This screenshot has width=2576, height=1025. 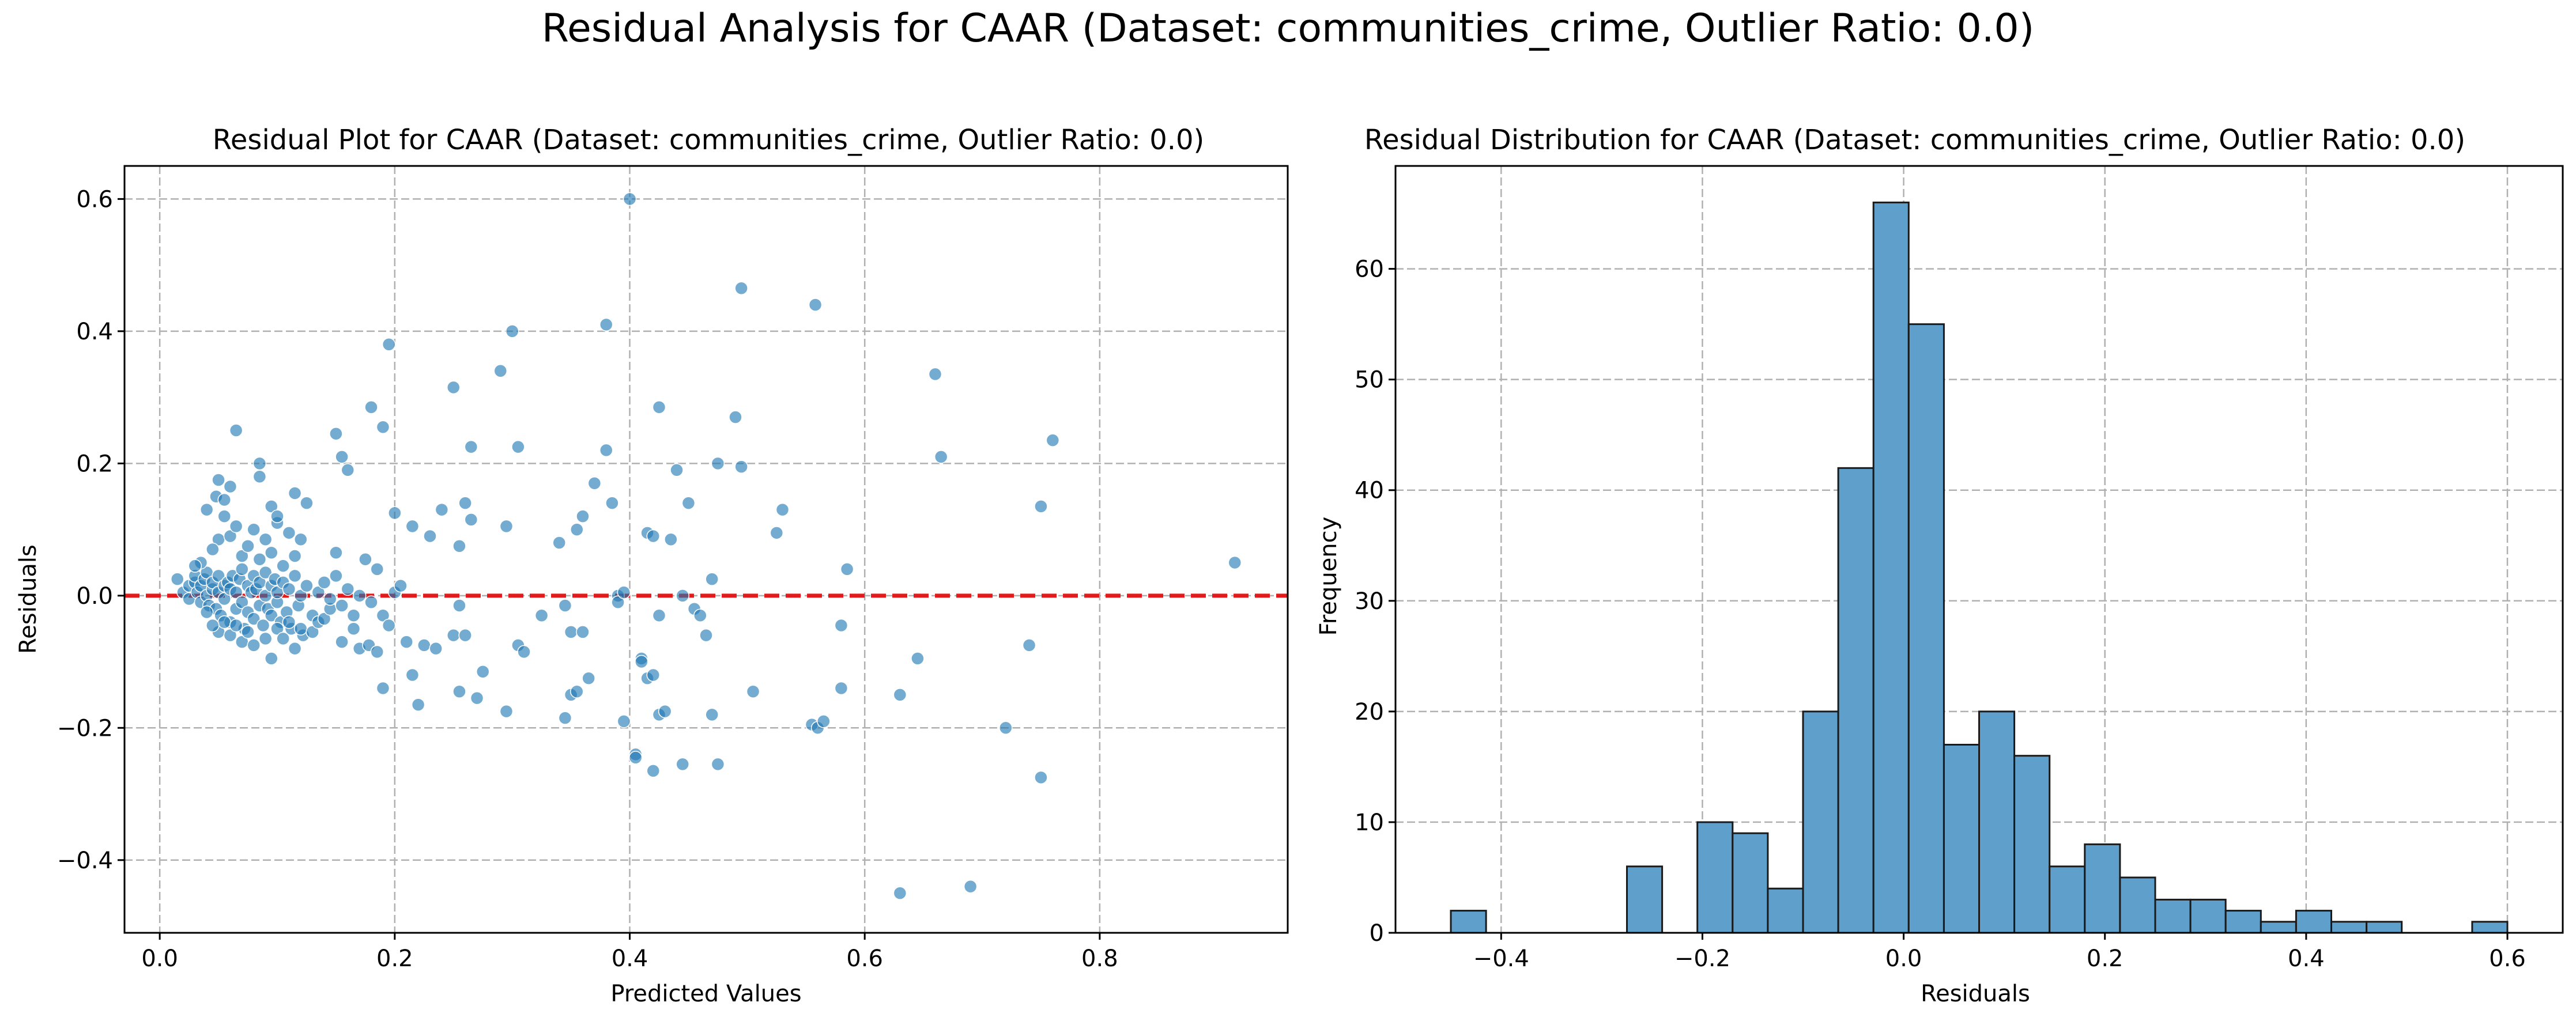 I want to click on histogram-x-tick-label: 0.0, so click(x=1903, y=958).